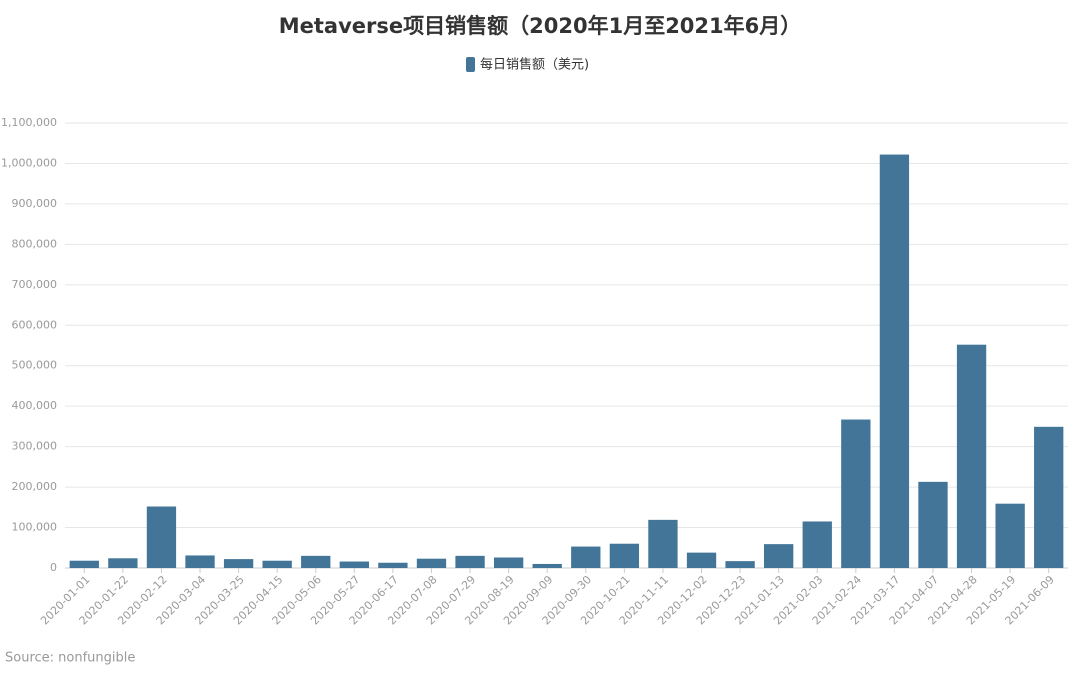  I want to click on source: Source: nonfungible, so click(70, 658).